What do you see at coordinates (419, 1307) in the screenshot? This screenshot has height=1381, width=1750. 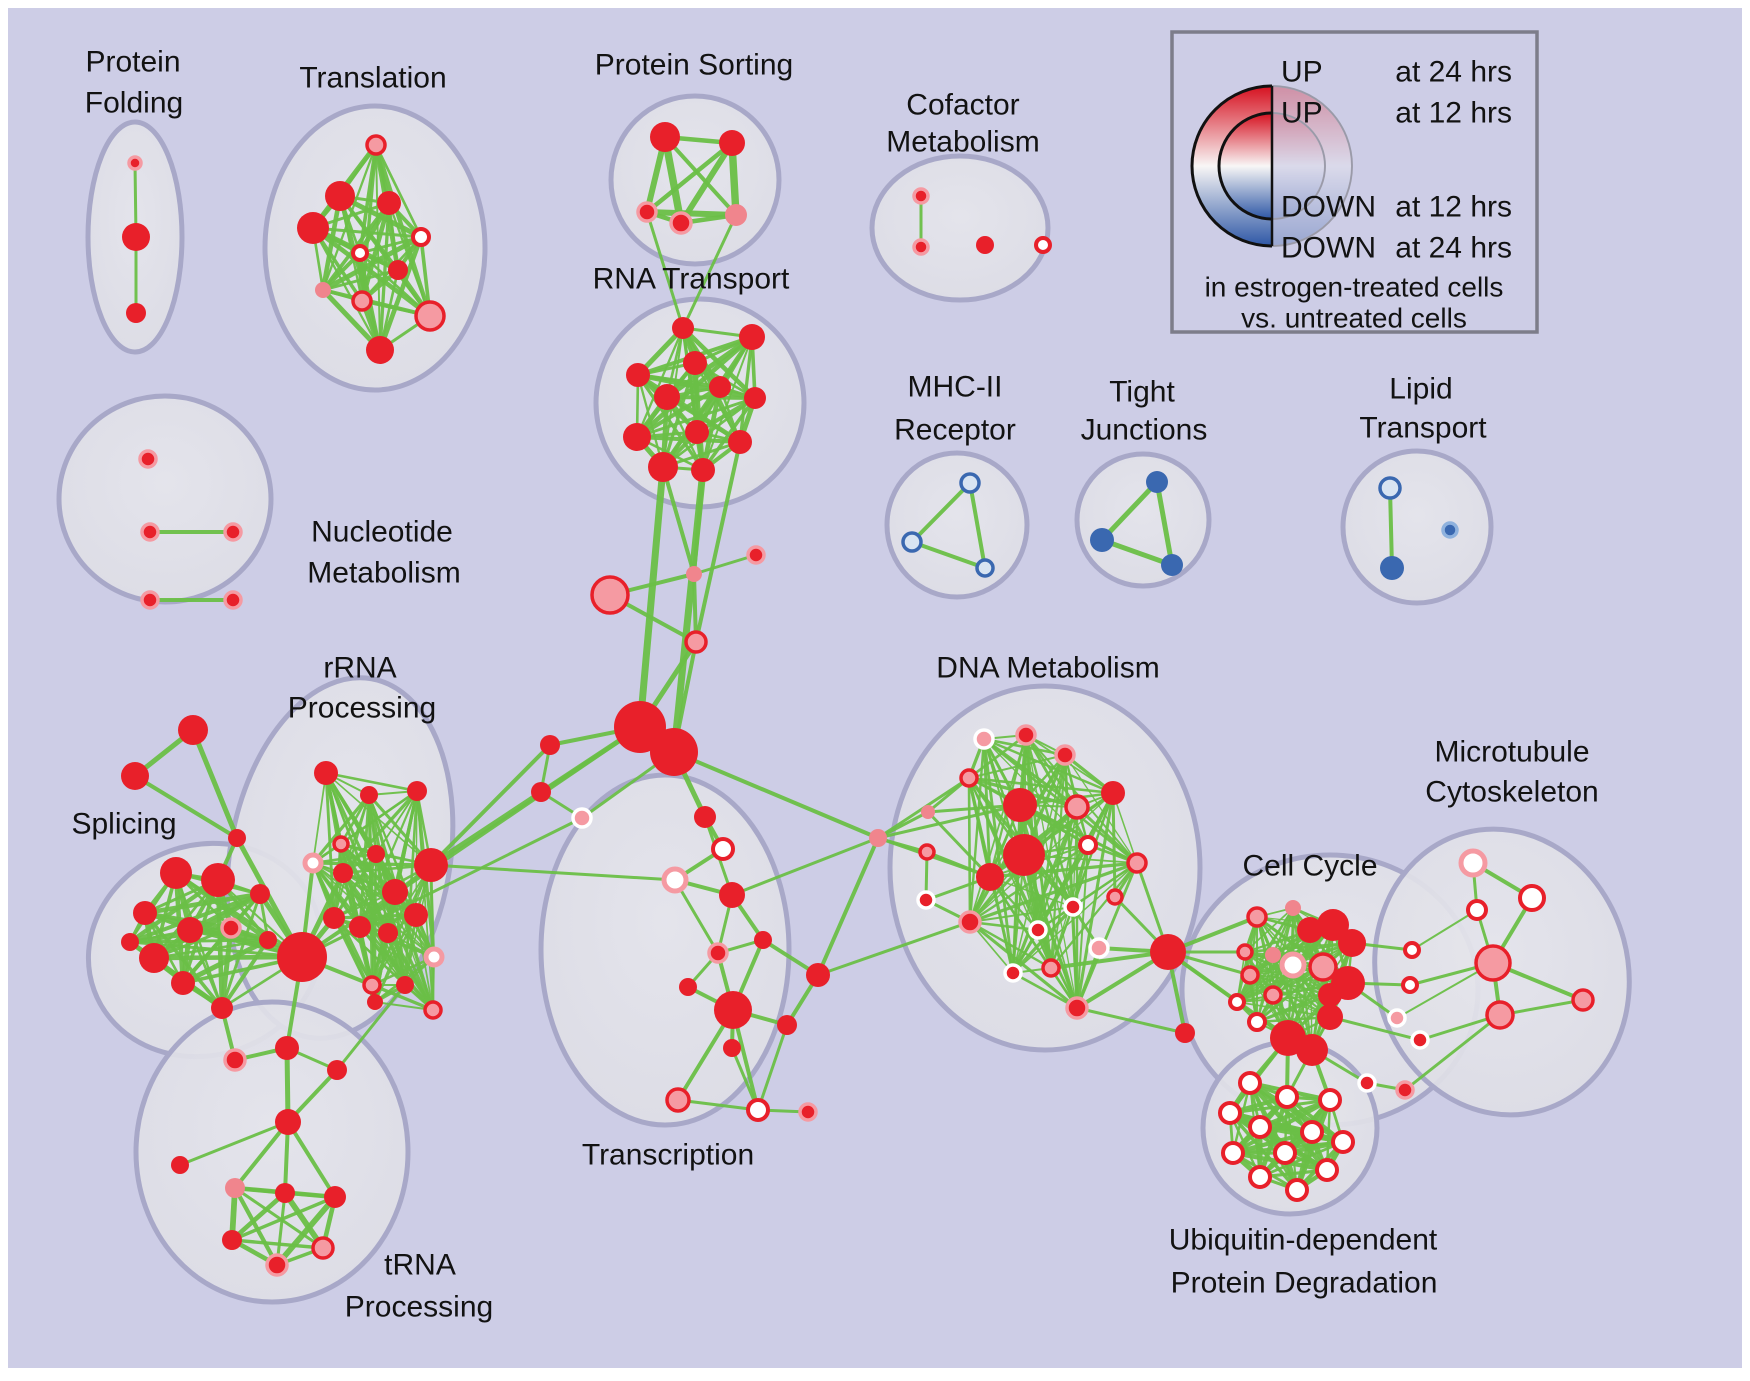 I see `cluster-label: Processing` at bounding box center [419, 1307].